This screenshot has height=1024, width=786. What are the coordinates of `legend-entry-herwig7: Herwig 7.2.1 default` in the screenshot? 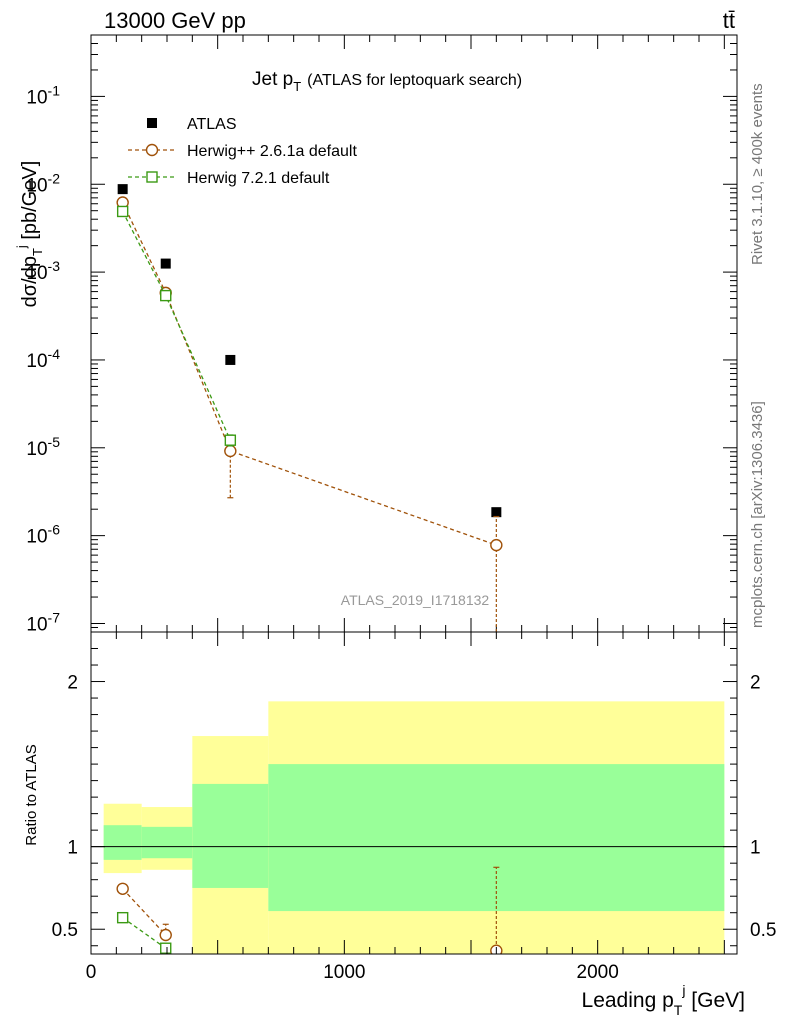 It's located at (229, 178).